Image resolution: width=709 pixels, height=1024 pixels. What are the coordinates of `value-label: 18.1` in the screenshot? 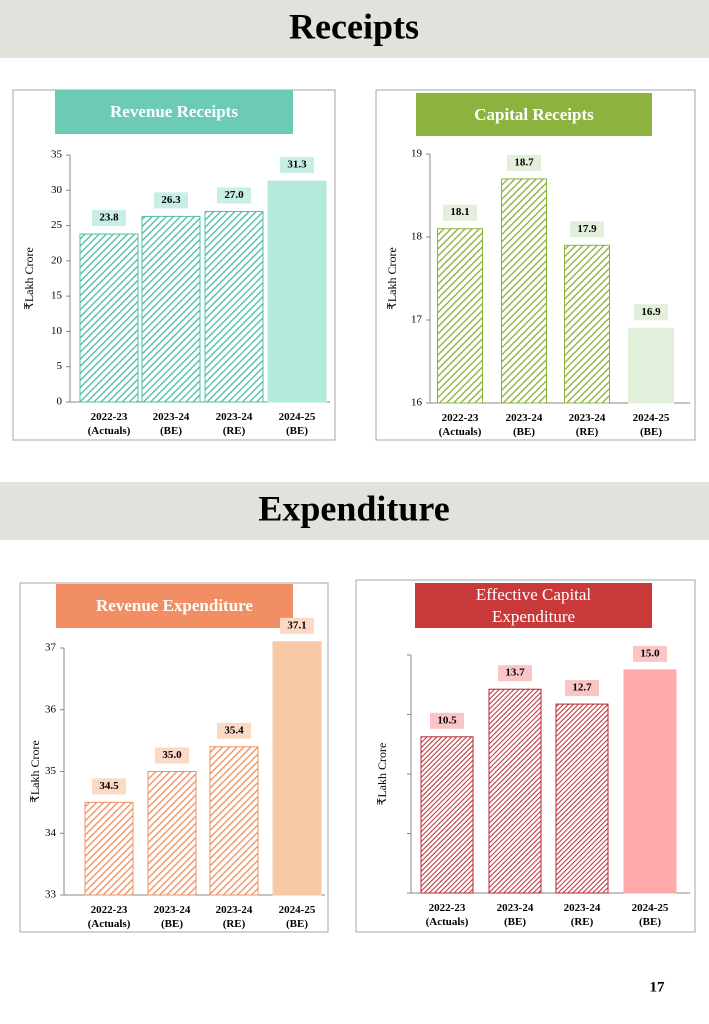 It's located at (459, 212).